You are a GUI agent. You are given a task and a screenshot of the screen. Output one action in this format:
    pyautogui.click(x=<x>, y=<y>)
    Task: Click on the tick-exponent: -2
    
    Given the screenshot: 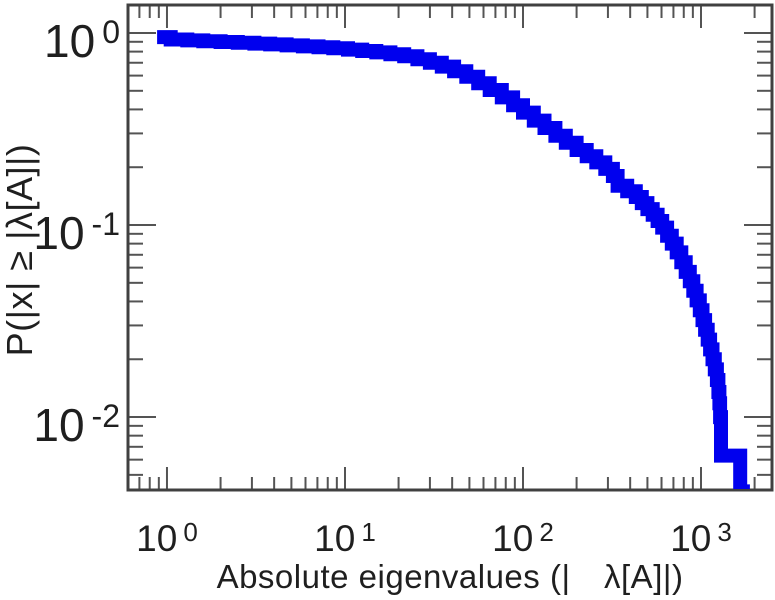 What is the action you would take?
    pyautogui.click(x=105, y=416)
    